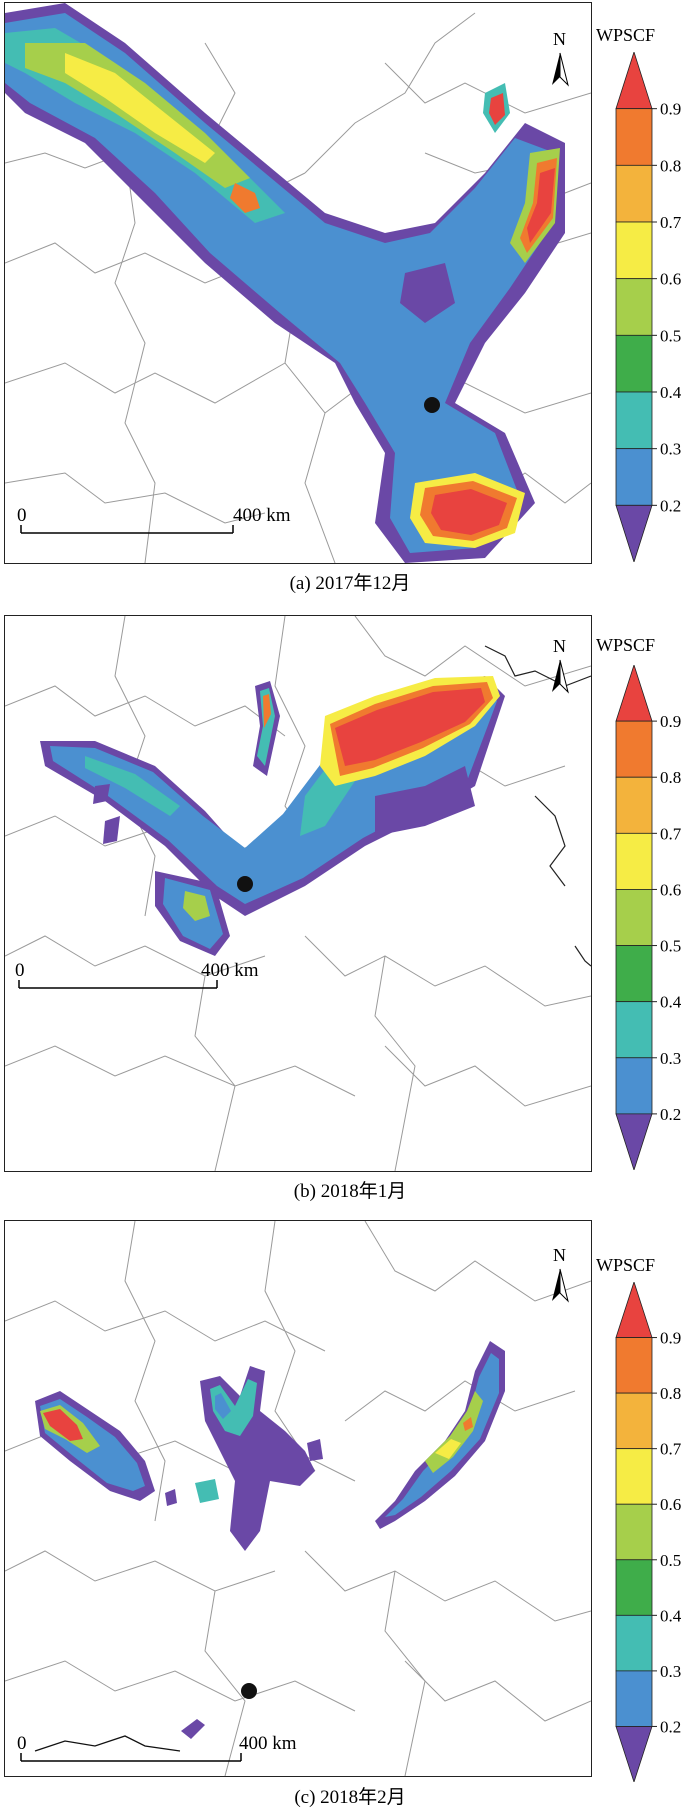 The image size is (700, 1809). What do you see at coordinates (559, 646) in the screenshot?
I see `north-letter-b: N` at bounding box center [559, 646].